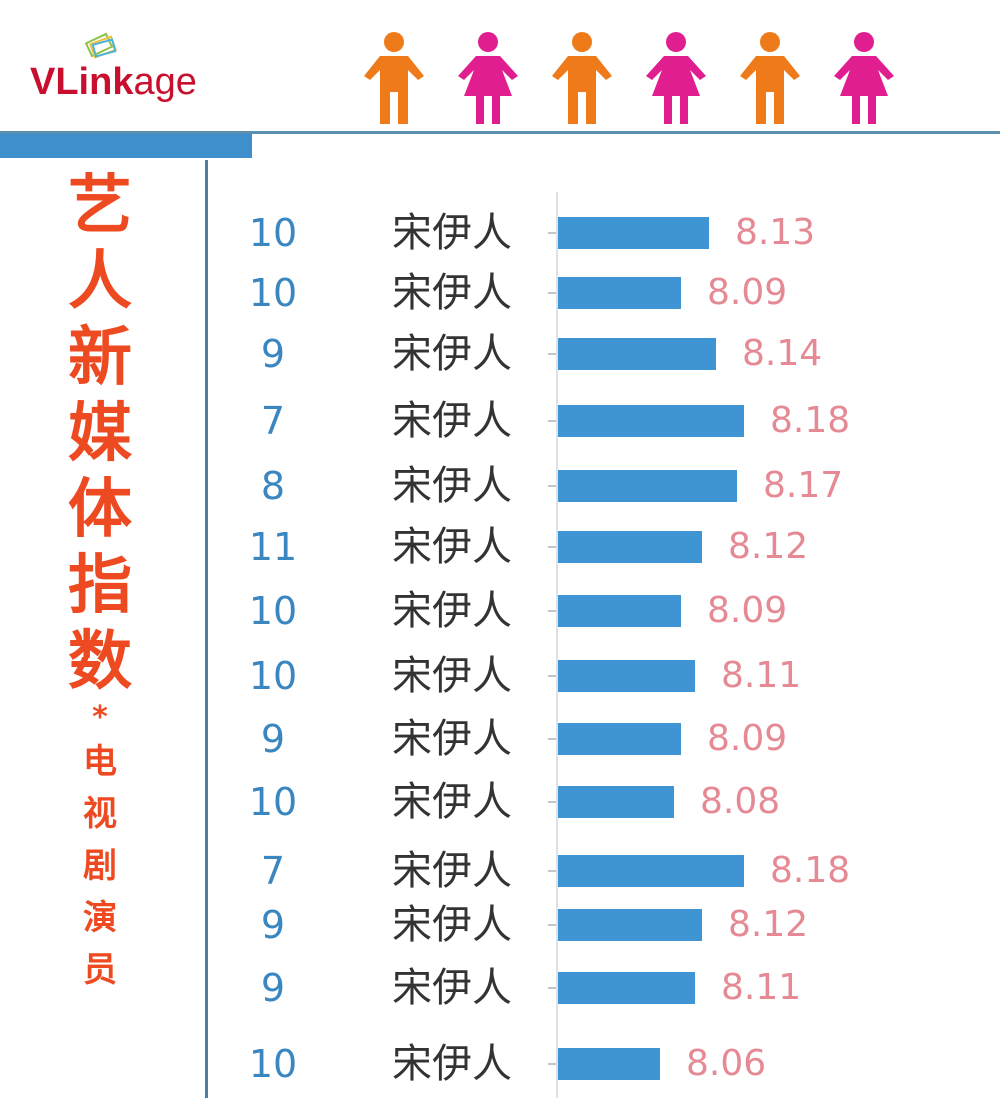 The height and width of the screenshot is (1098, 1000). What do you see at coordinates (100, 282) in the screenshot?
I see `title-char: 人` at bounding box center [100, 282].